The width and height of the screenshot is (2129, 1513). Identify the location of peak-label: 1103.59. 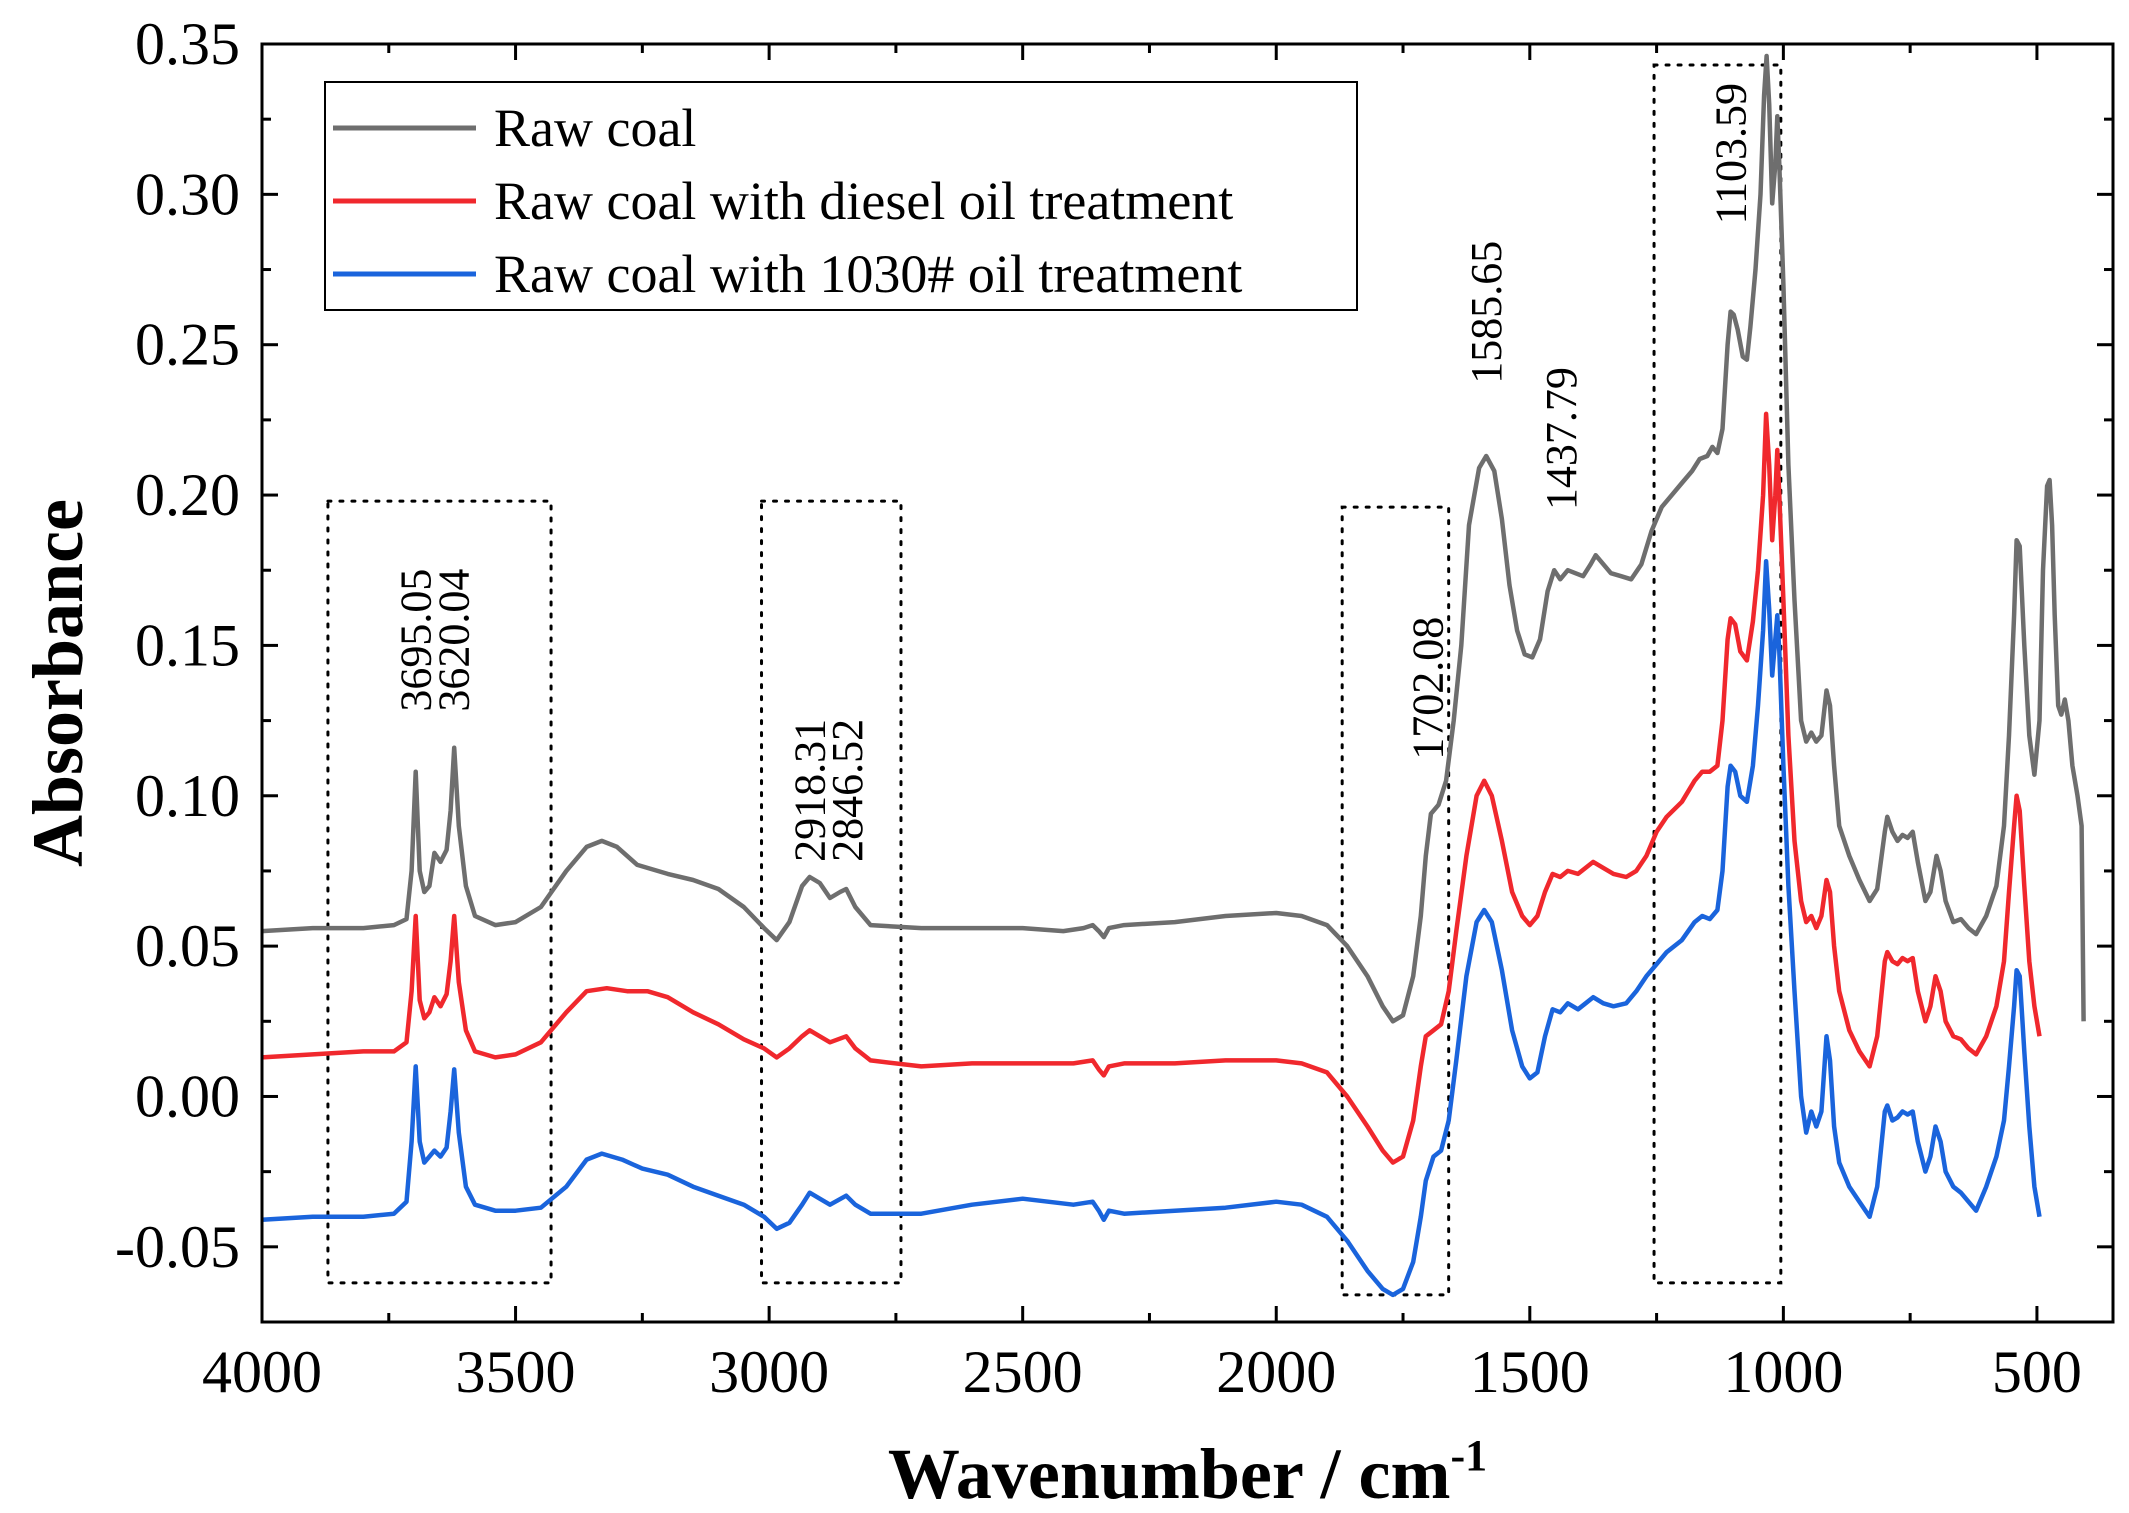
(1731, 153).